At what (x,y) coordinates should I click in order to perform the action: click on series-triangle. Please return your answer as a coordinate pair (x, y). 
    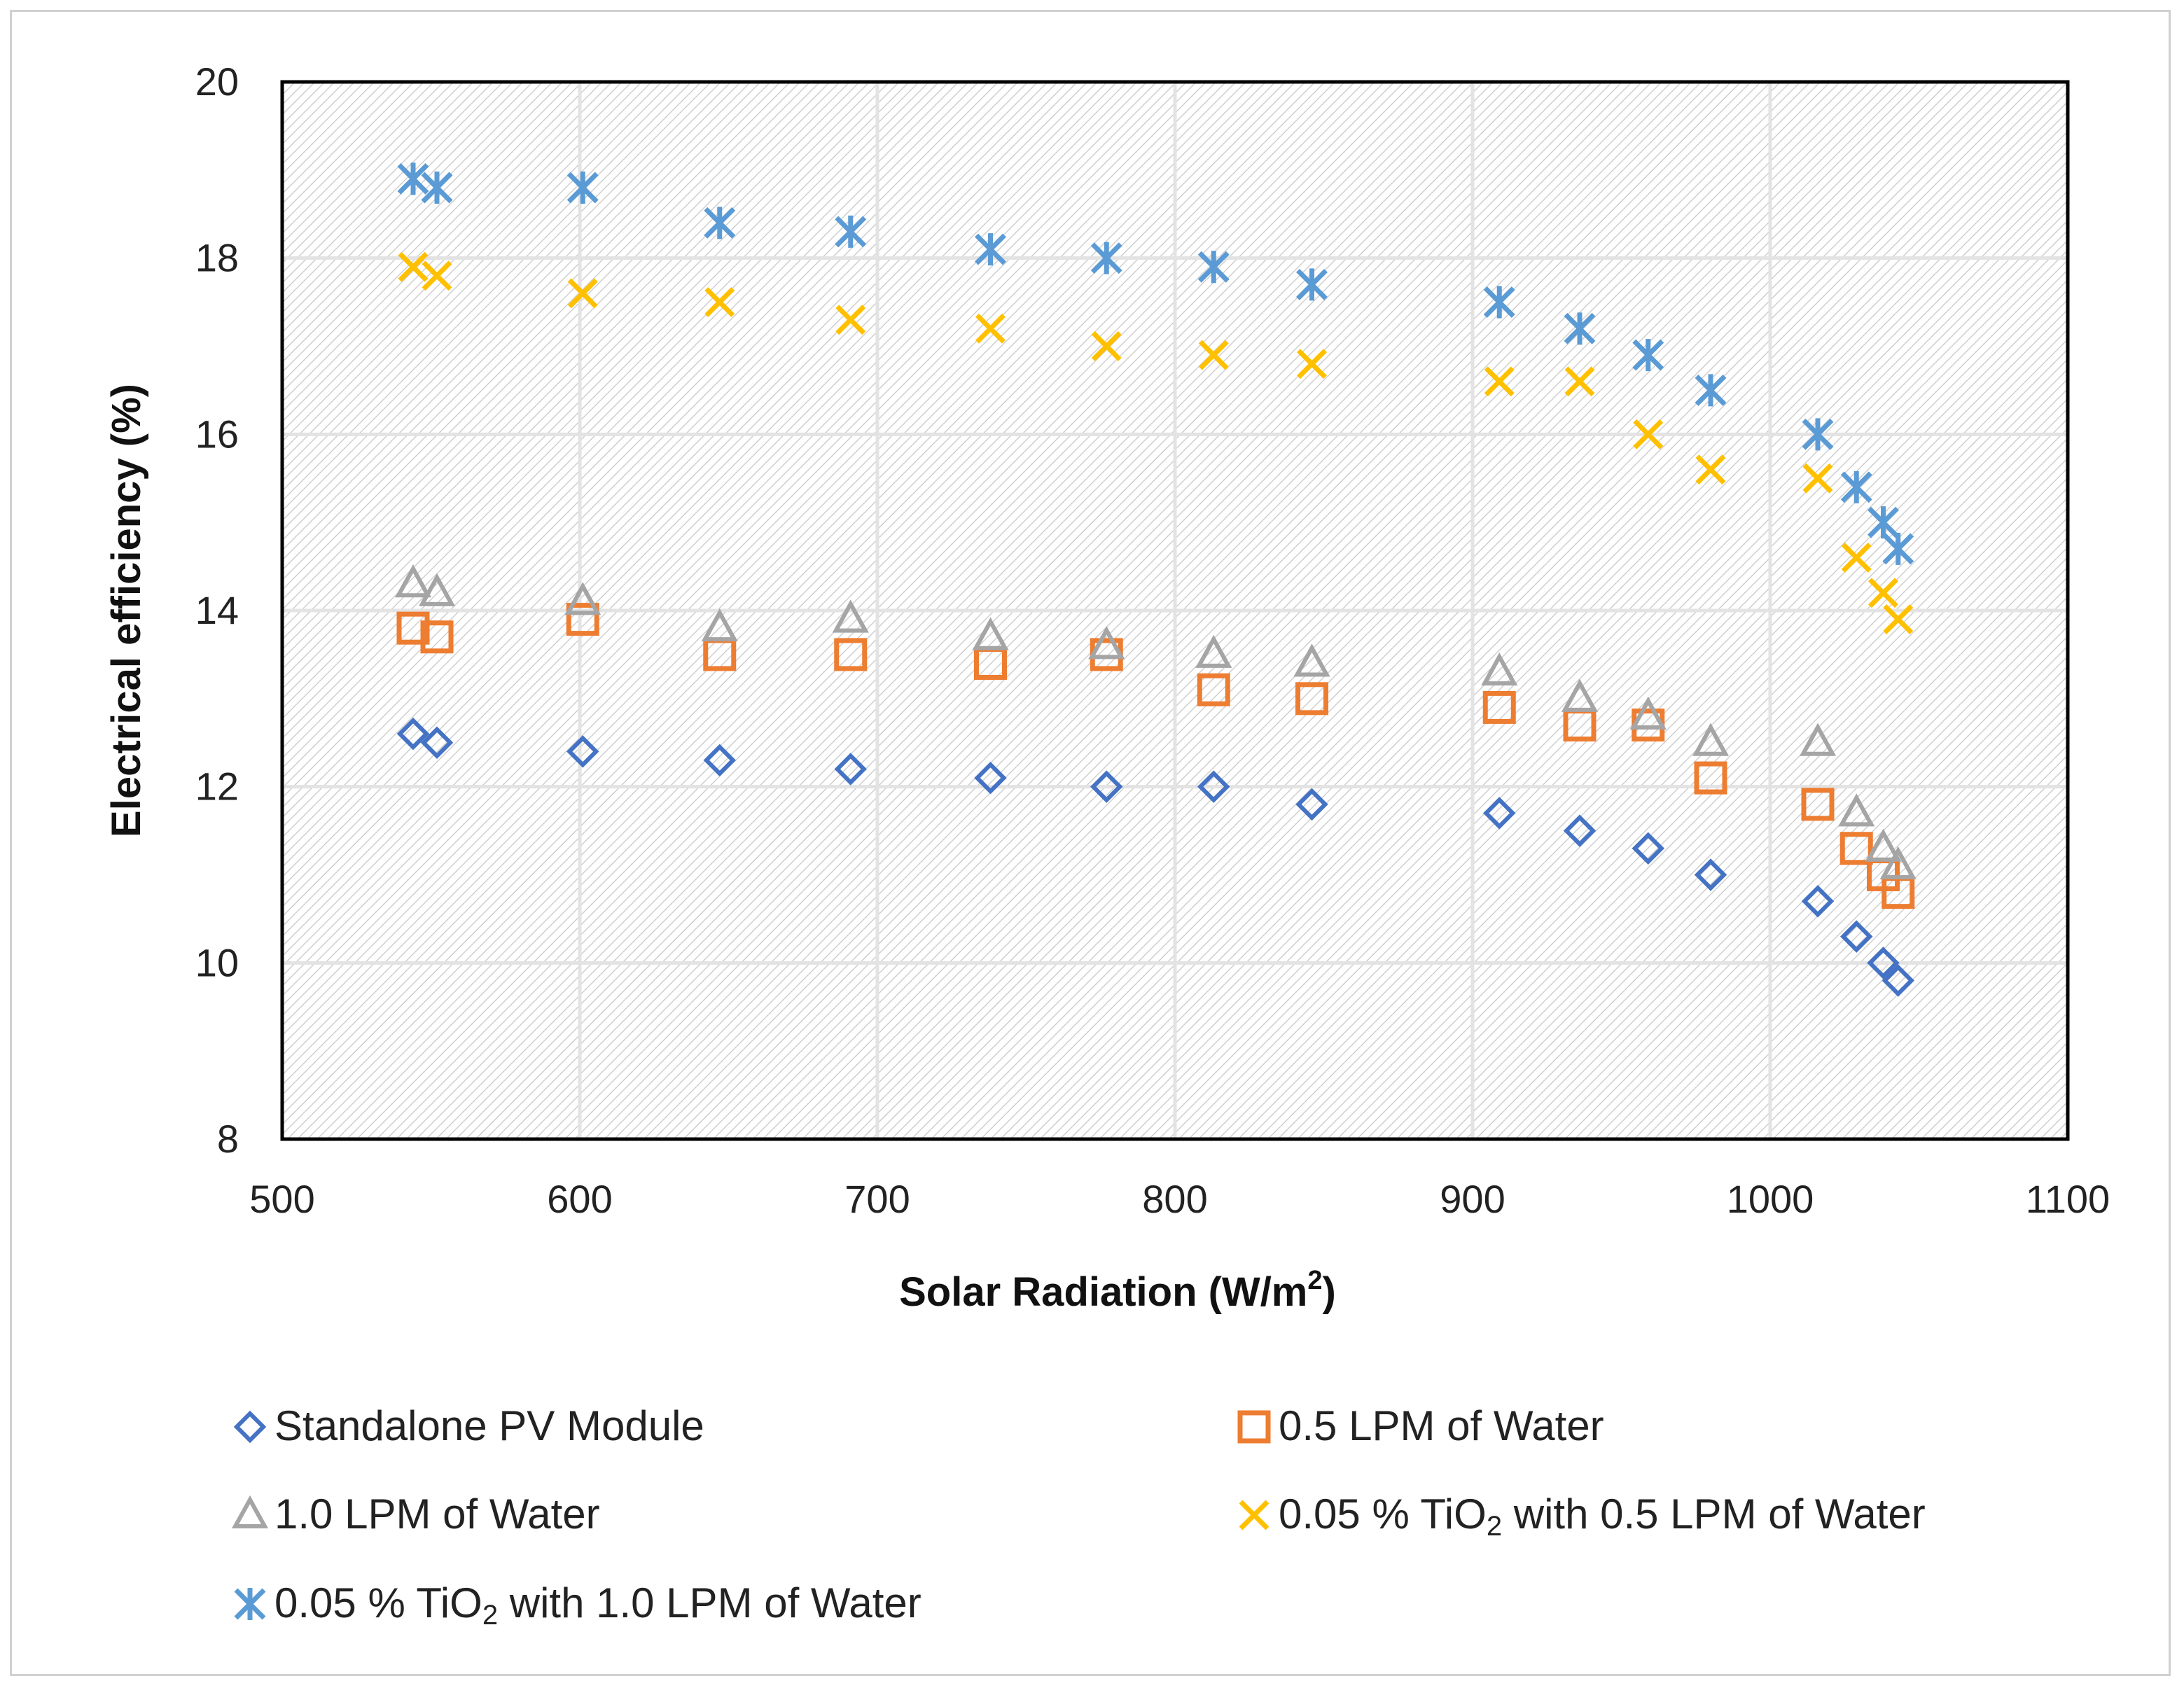
    Looking at the image, I should click on (1155, 721).